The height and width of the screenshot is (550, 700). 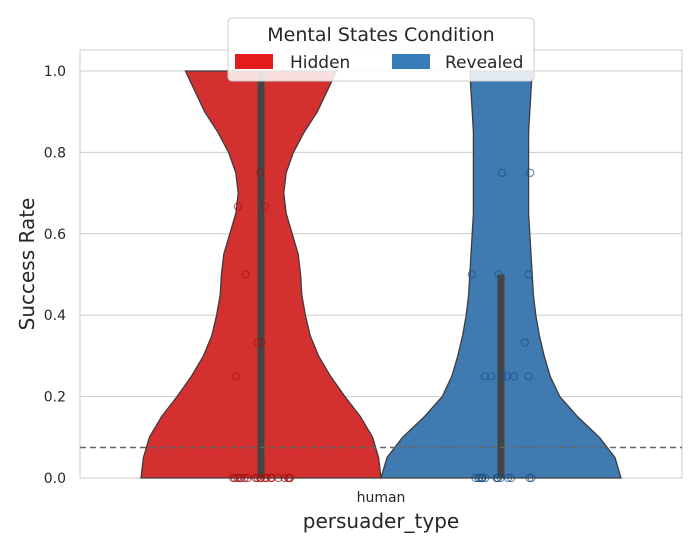 What do you see at coordinates (55, 235) in the screenshot?
I see `y-tick-label: 0.6` at bounding box center [55, 235].